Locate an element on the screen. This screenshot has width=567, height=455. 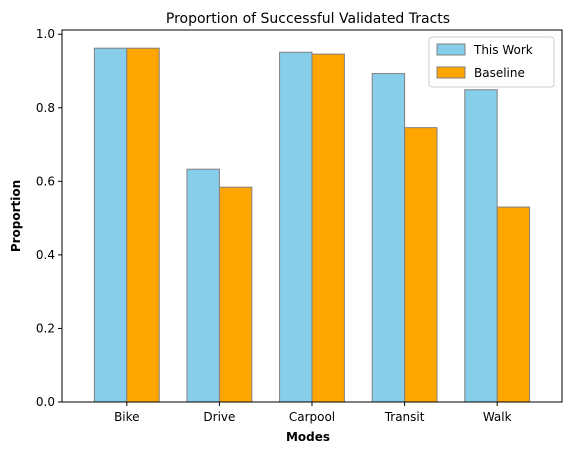
bar-baseline-drive is located at coordinates (235, 294).